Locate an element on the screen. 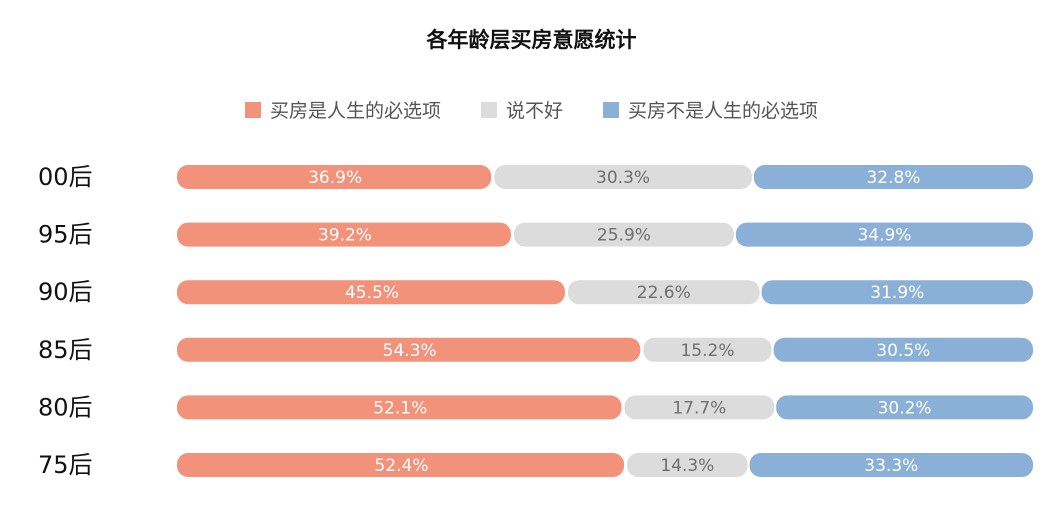 This screenshot has height=507, width=1063. legend-item-not-must-buy: 买房不是人生的必选项 is located at coordinates (710, 109).